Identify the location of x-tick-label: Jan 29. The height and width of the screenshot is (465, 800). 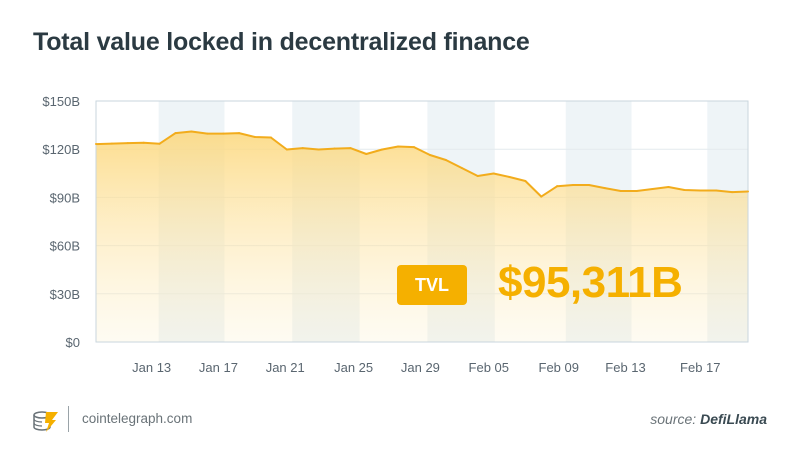
(420, 367).